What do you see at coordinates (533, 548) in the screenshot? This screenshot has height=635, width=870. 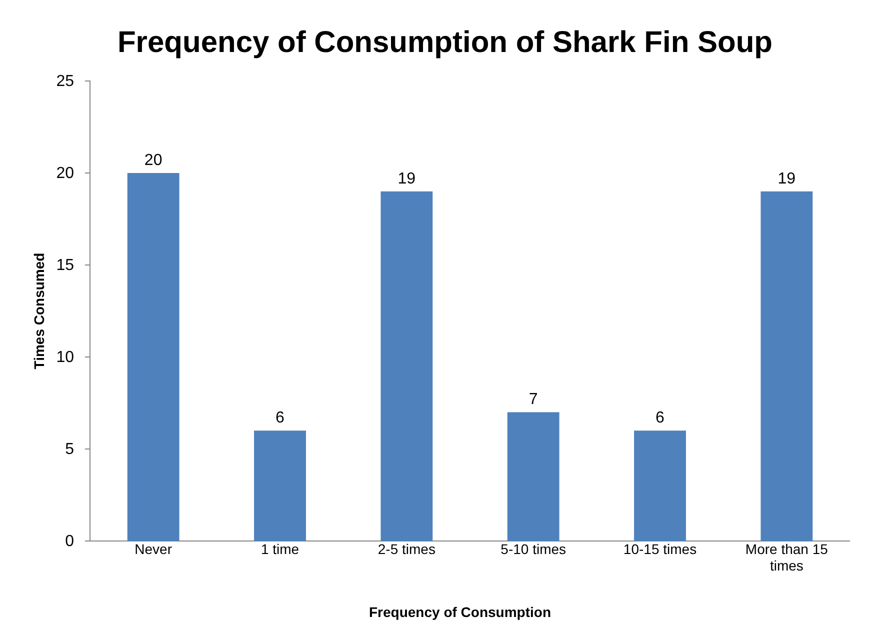 I see `x-tick-label: 5-10 times` at bounding box center [533, 548].